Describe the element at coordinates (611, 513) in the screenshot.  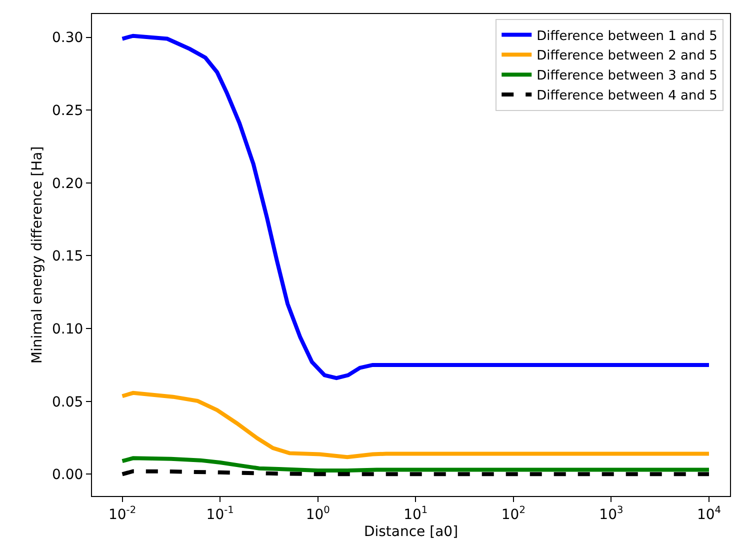
I see `x-tick-label: 10$^{3}$` at that location.